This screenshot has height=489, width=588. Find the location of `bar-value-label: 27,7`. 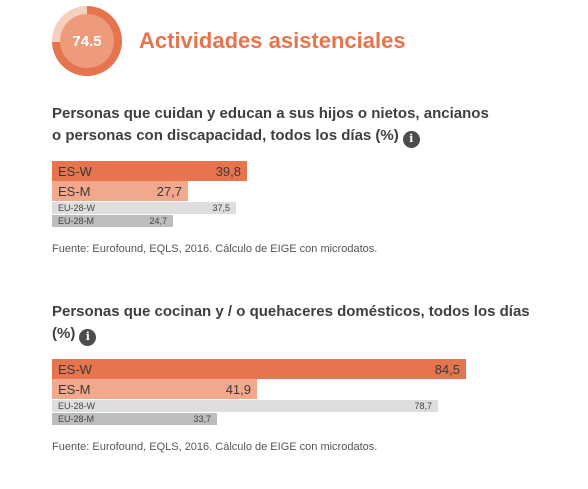

bar-value-label: 27,7 is located at coordinates (169, 191).